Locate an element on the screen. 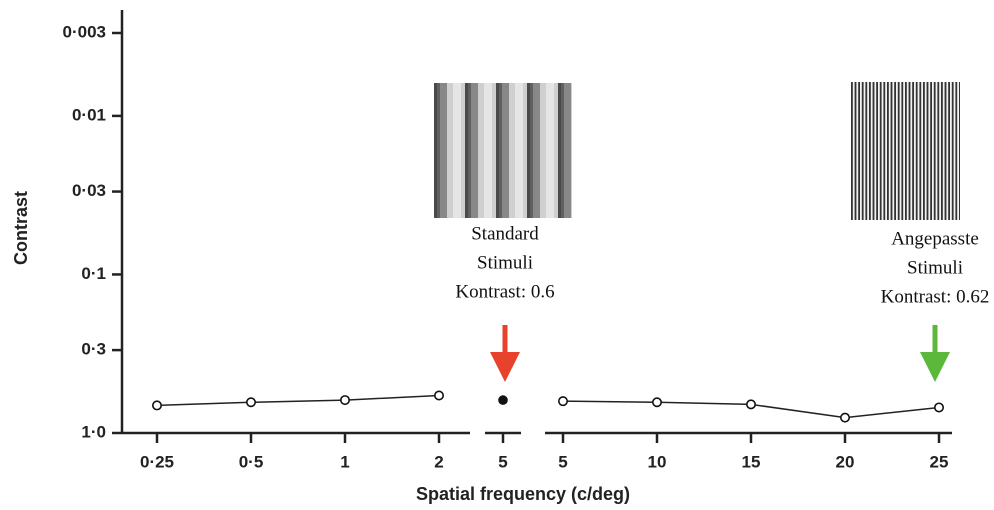 The height and width of the screenshot is (510, 994). annotation-text: Angepasste is located at coordinates (935, 238).